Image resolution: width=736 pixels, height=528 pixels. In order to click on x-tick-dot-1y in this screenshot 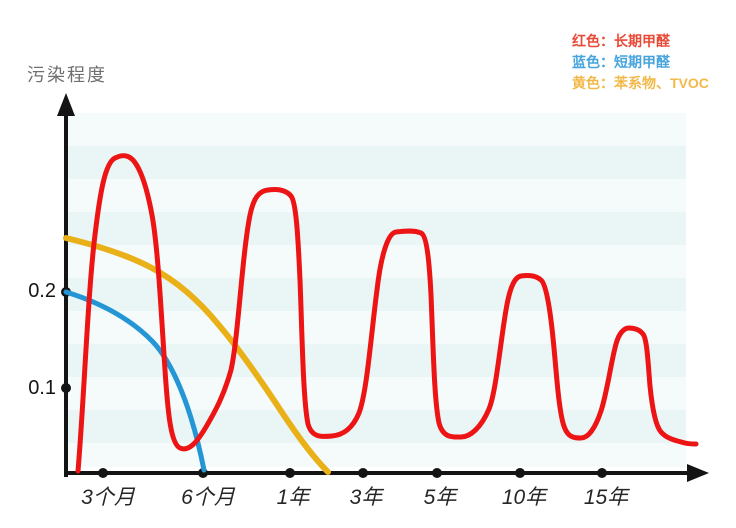, I will do `click(290, 473)`.